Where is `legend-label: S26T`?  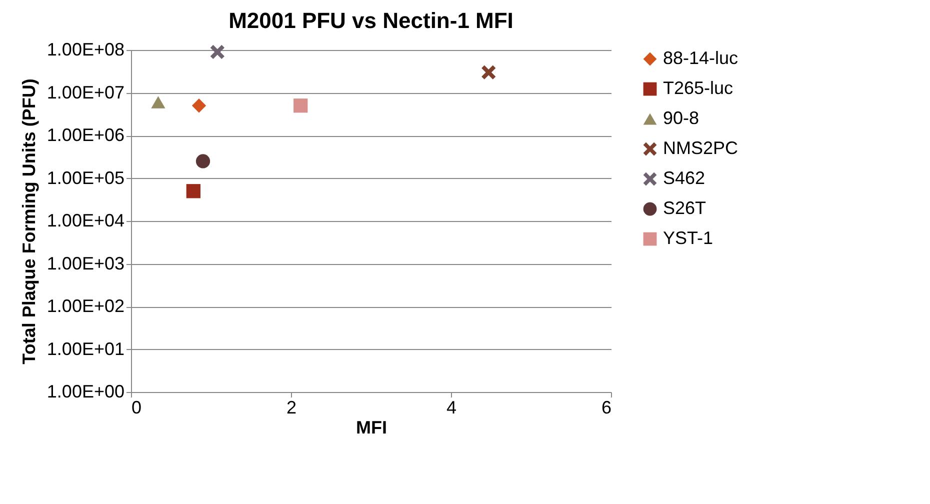
legend-label: S26T is located at coordinates (684, 208).